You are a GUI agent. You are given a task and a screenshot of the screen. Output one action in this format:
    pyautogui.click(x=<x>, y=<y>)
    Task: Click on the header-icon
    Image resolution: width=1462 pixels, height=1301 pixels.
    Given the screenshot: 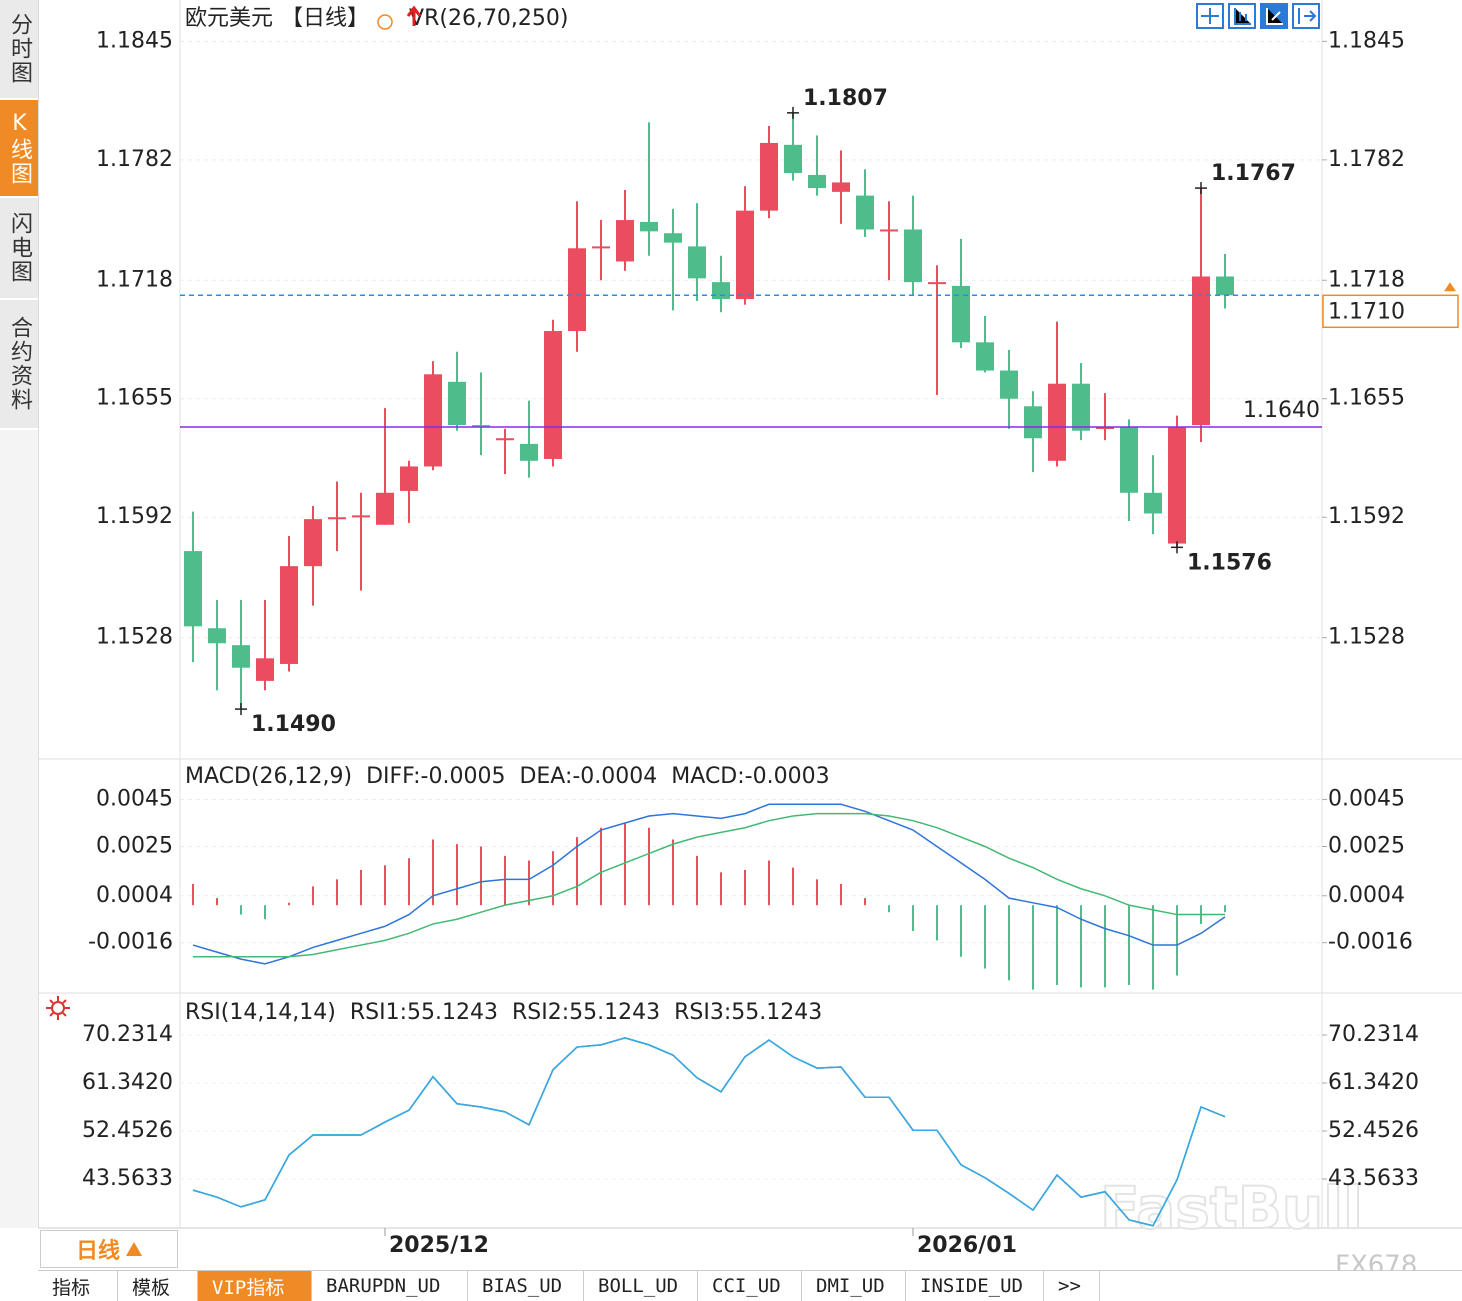 What is the action you would take?
    pyautogui.click(x=385, y=22)
    